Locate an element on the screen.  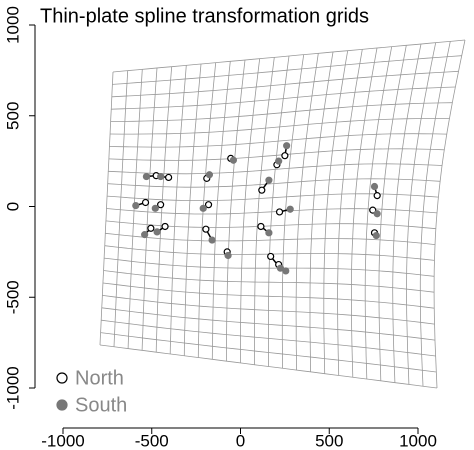
x-tick-label: 500 is located at coordinates (329, 440).